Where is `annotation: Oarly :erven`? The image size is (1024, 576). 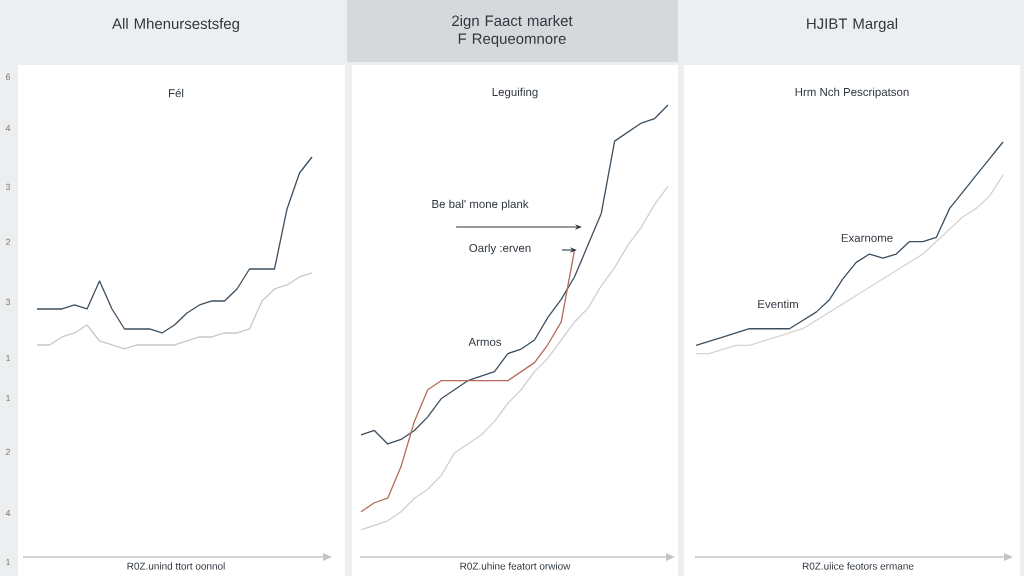
annotation: Oarly :erven is located at coordinates (500, 249).